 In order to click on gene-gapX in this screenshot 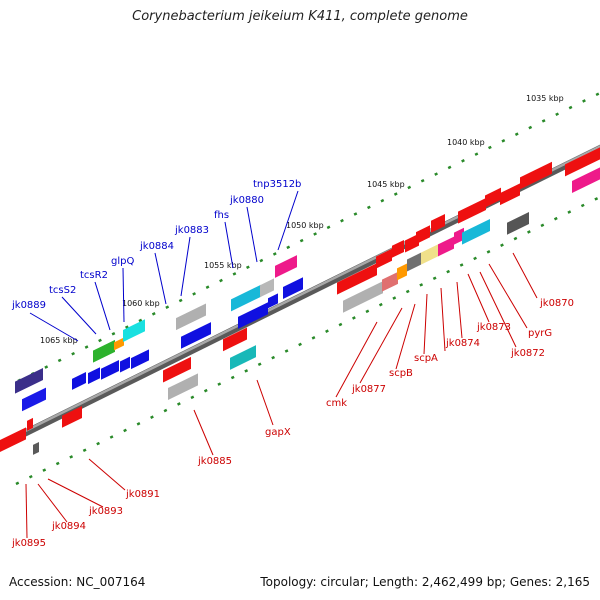, I will do `click(243, 357)`.